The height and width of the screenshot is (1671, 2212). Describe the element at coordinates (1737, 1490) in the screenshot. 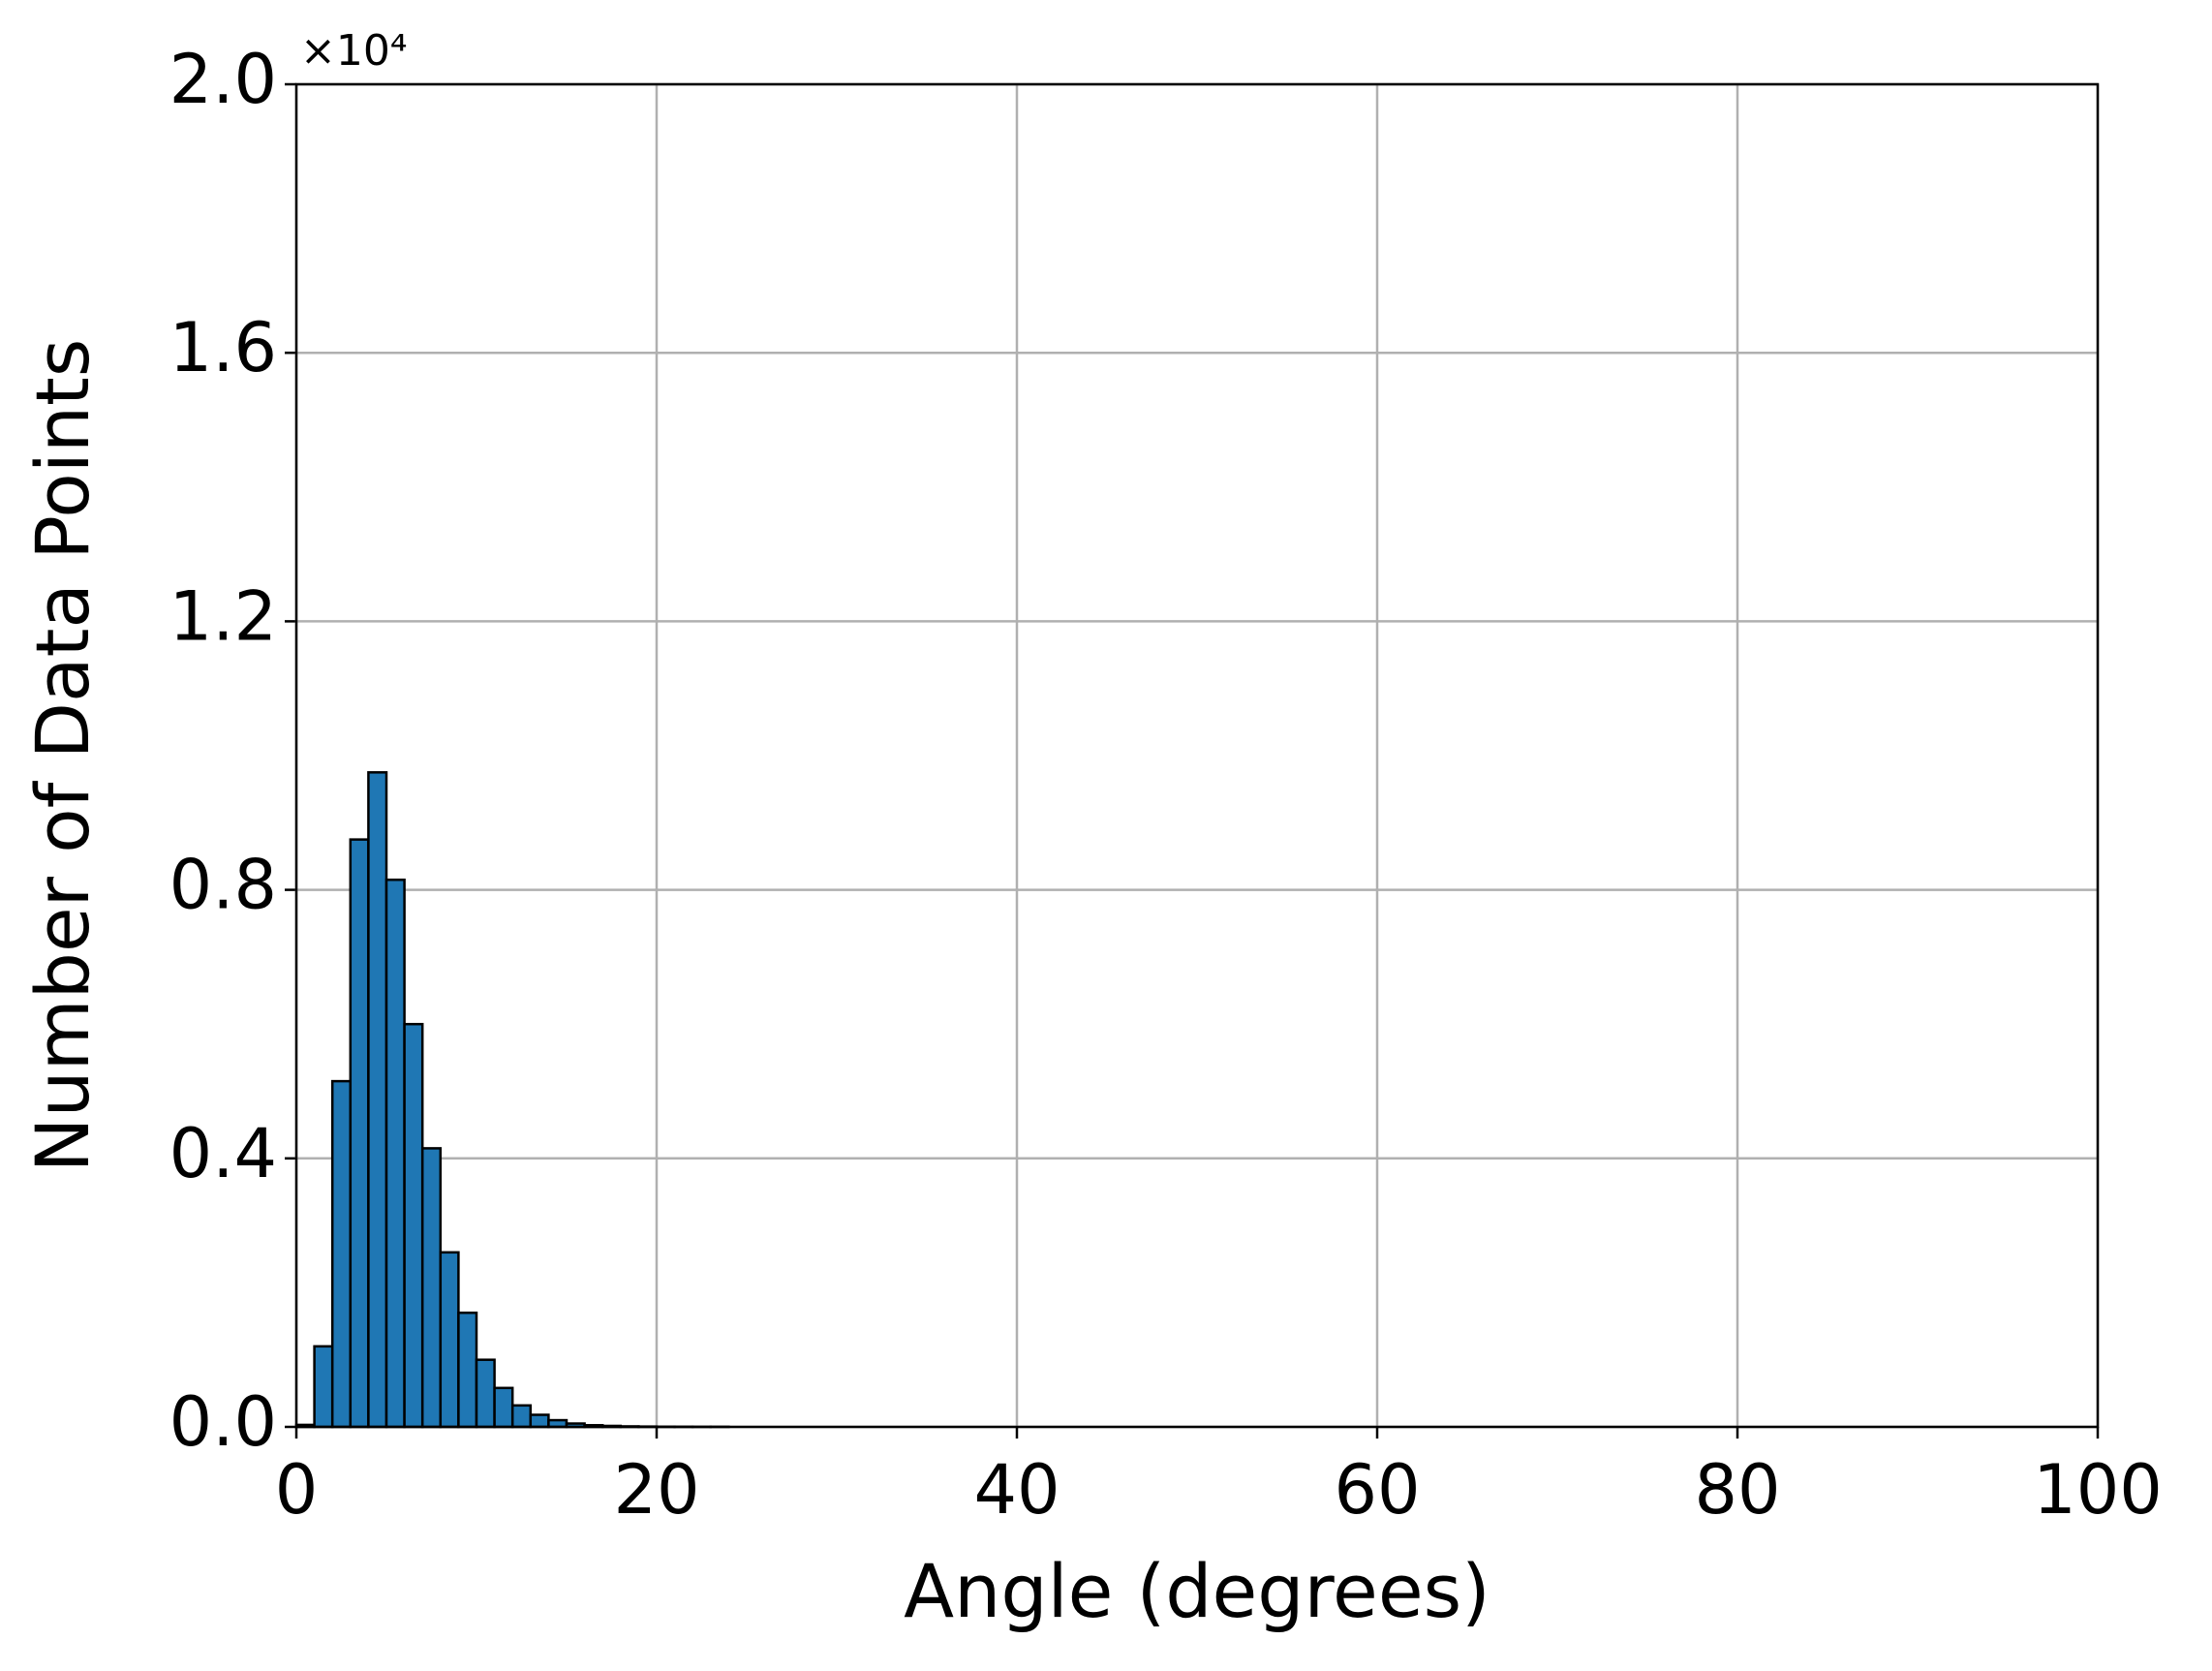

I see `x-tick-label: 80` at that location.